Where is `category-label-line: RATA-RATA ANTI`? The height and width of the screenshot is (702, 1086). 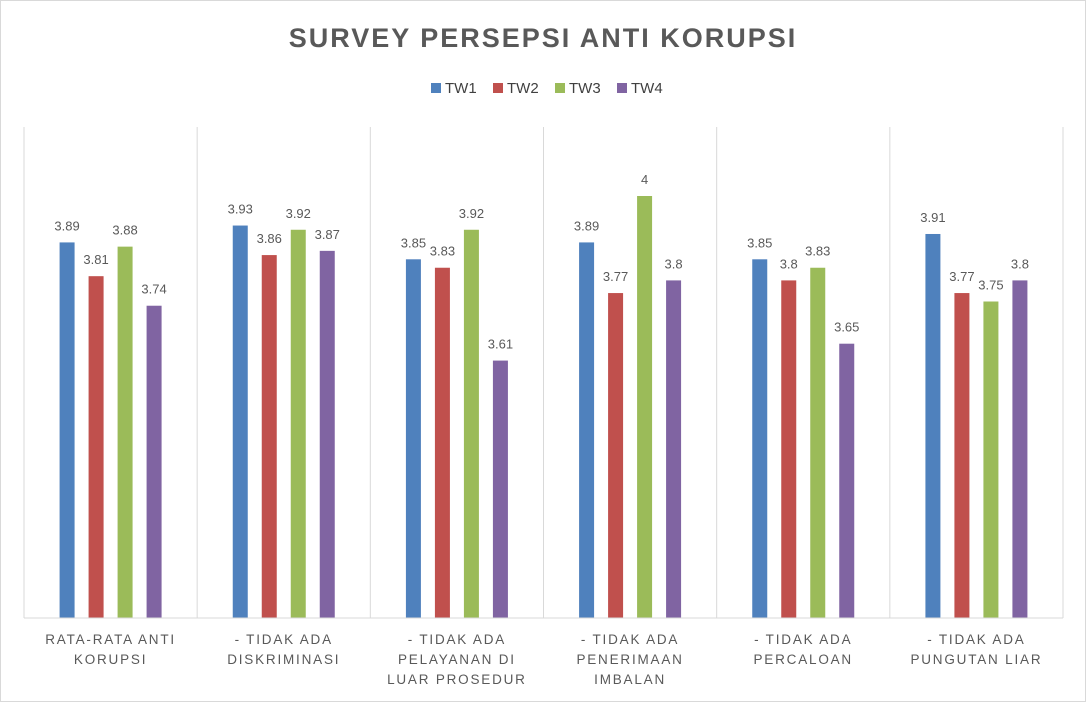
category-label-line: RATA-RATA ANTI is located at coordinates (110, 639).